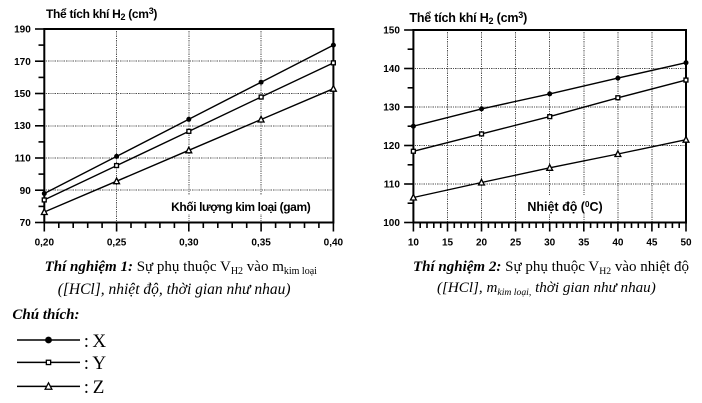  I want to click on svg-text: 45, so click(652, 243).